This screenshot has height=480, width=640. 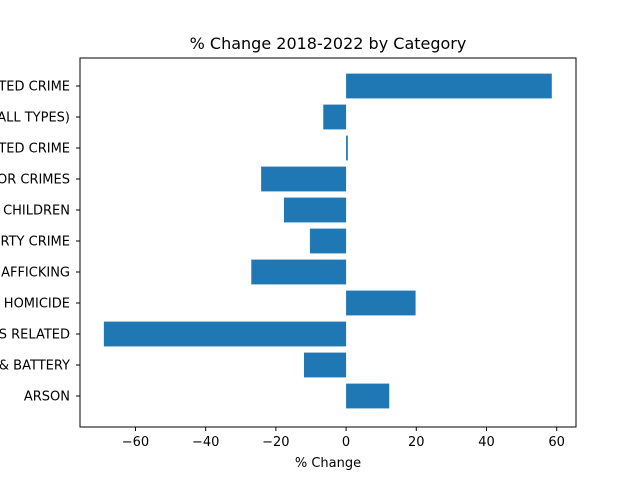 What do you see at coordinates (35, 273) in the screenshot?
I see `y-tick-label: AFFICKING` at bounding box center [35, 273].